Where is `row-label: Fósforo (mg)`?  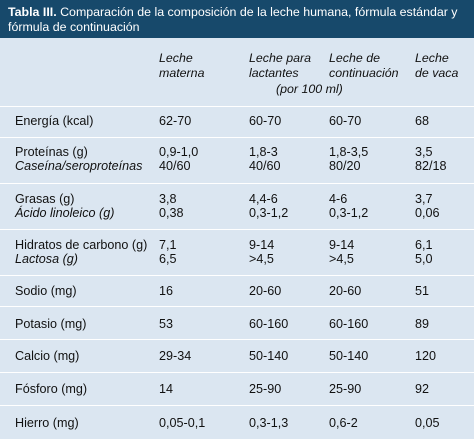 row-label: Fósforo (mg) is located at coordinates (51, 389).